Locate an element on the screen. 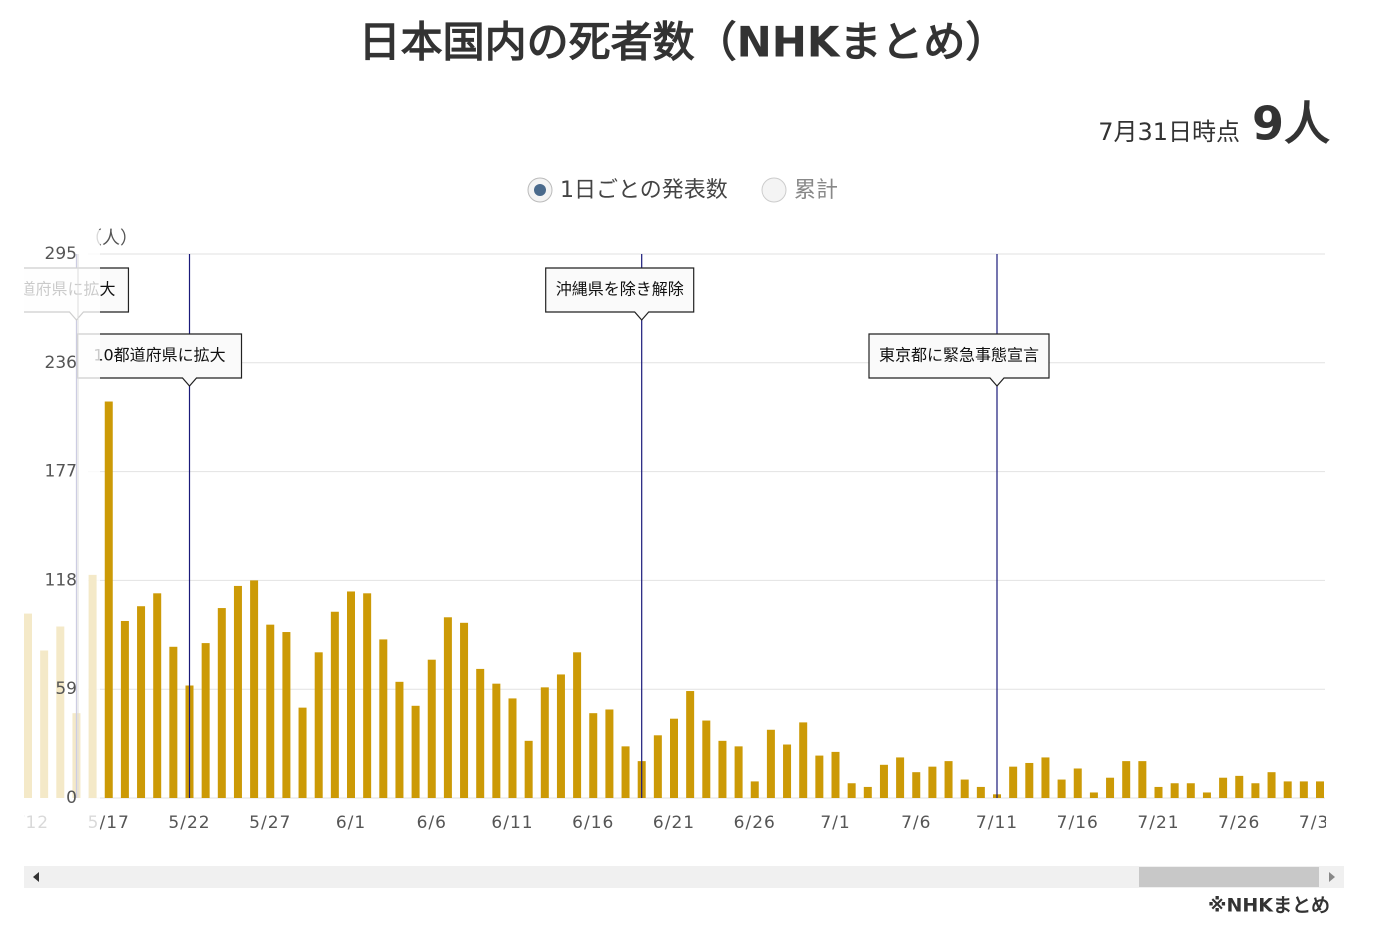  annotation-text: 東京都に緊急事態宣言 is located at coordinates (959, 355).